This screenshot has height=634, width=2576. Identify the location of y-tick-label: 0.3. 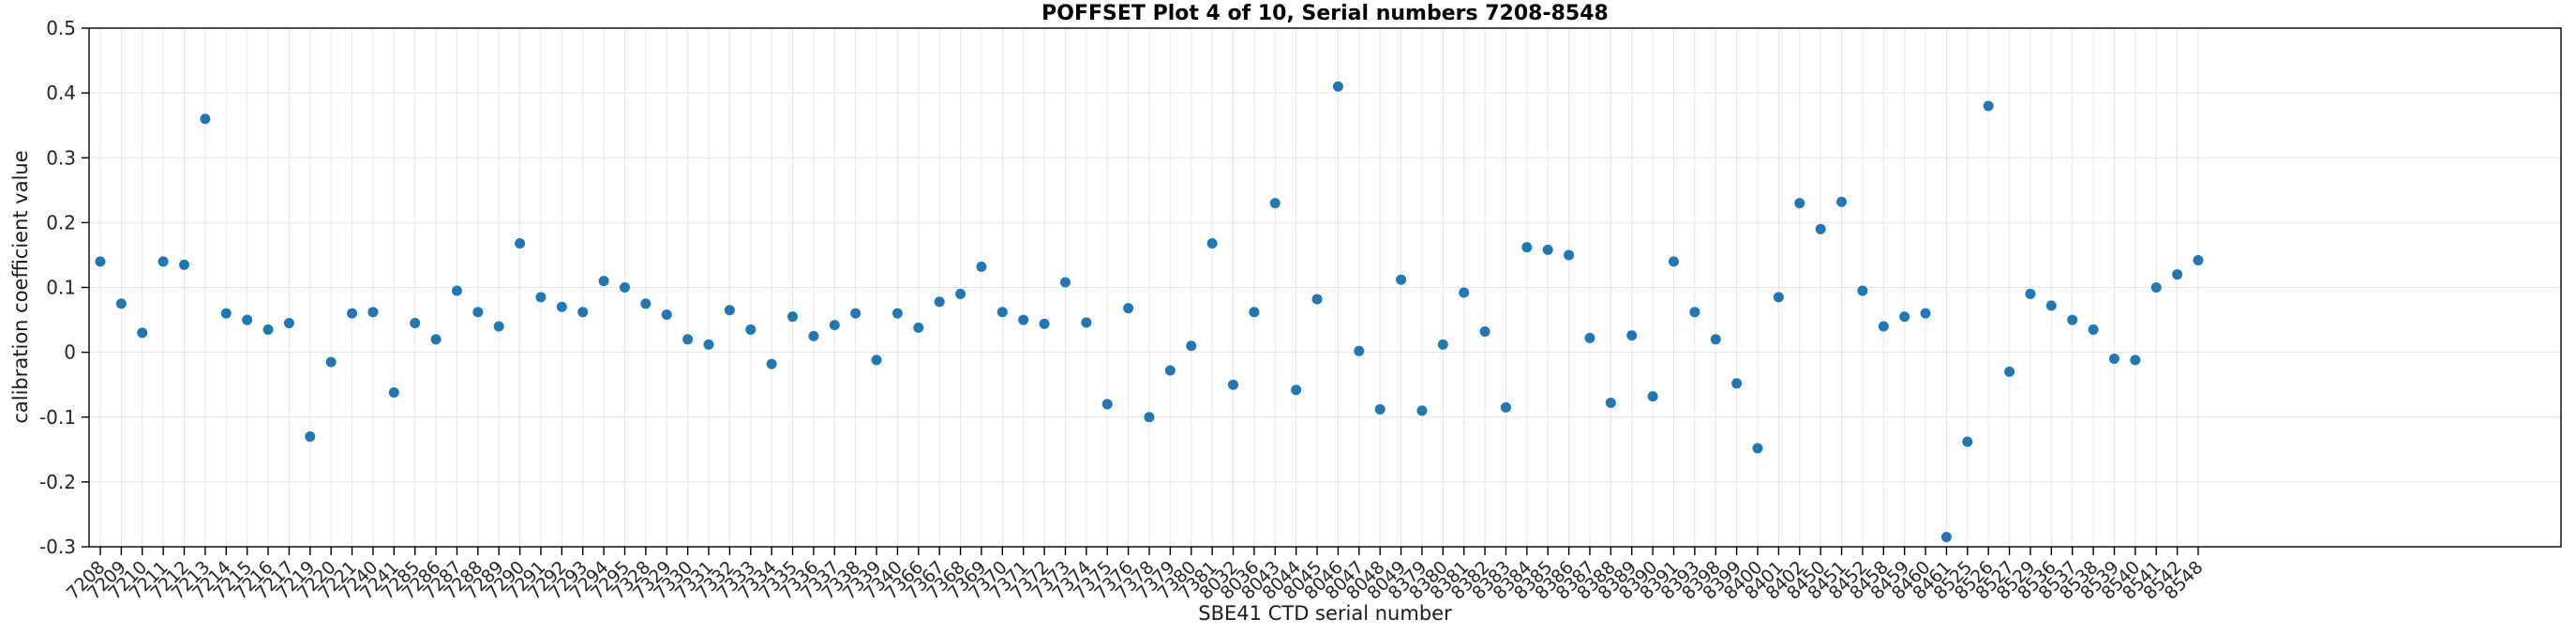
(61, 158).